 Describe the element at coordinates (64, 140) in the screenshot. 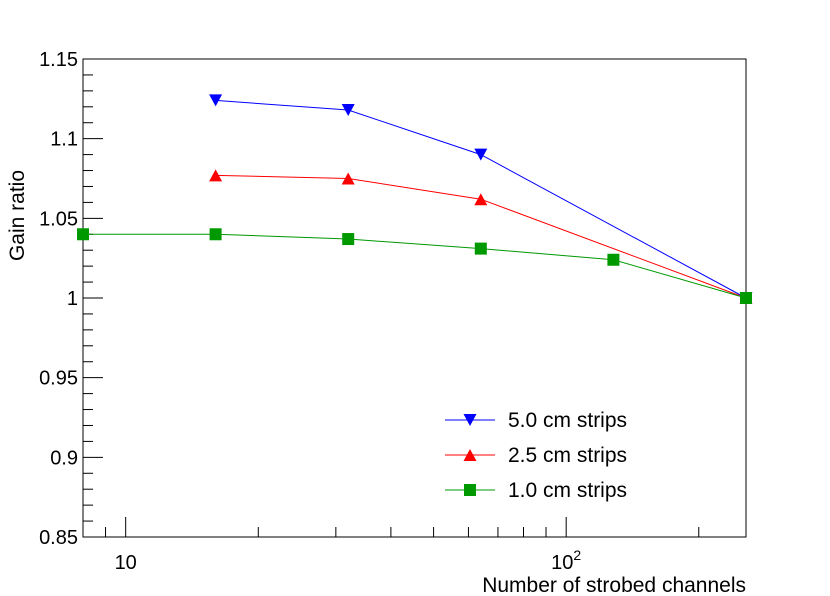

I see `y-tick-label: 1.1` at that location.